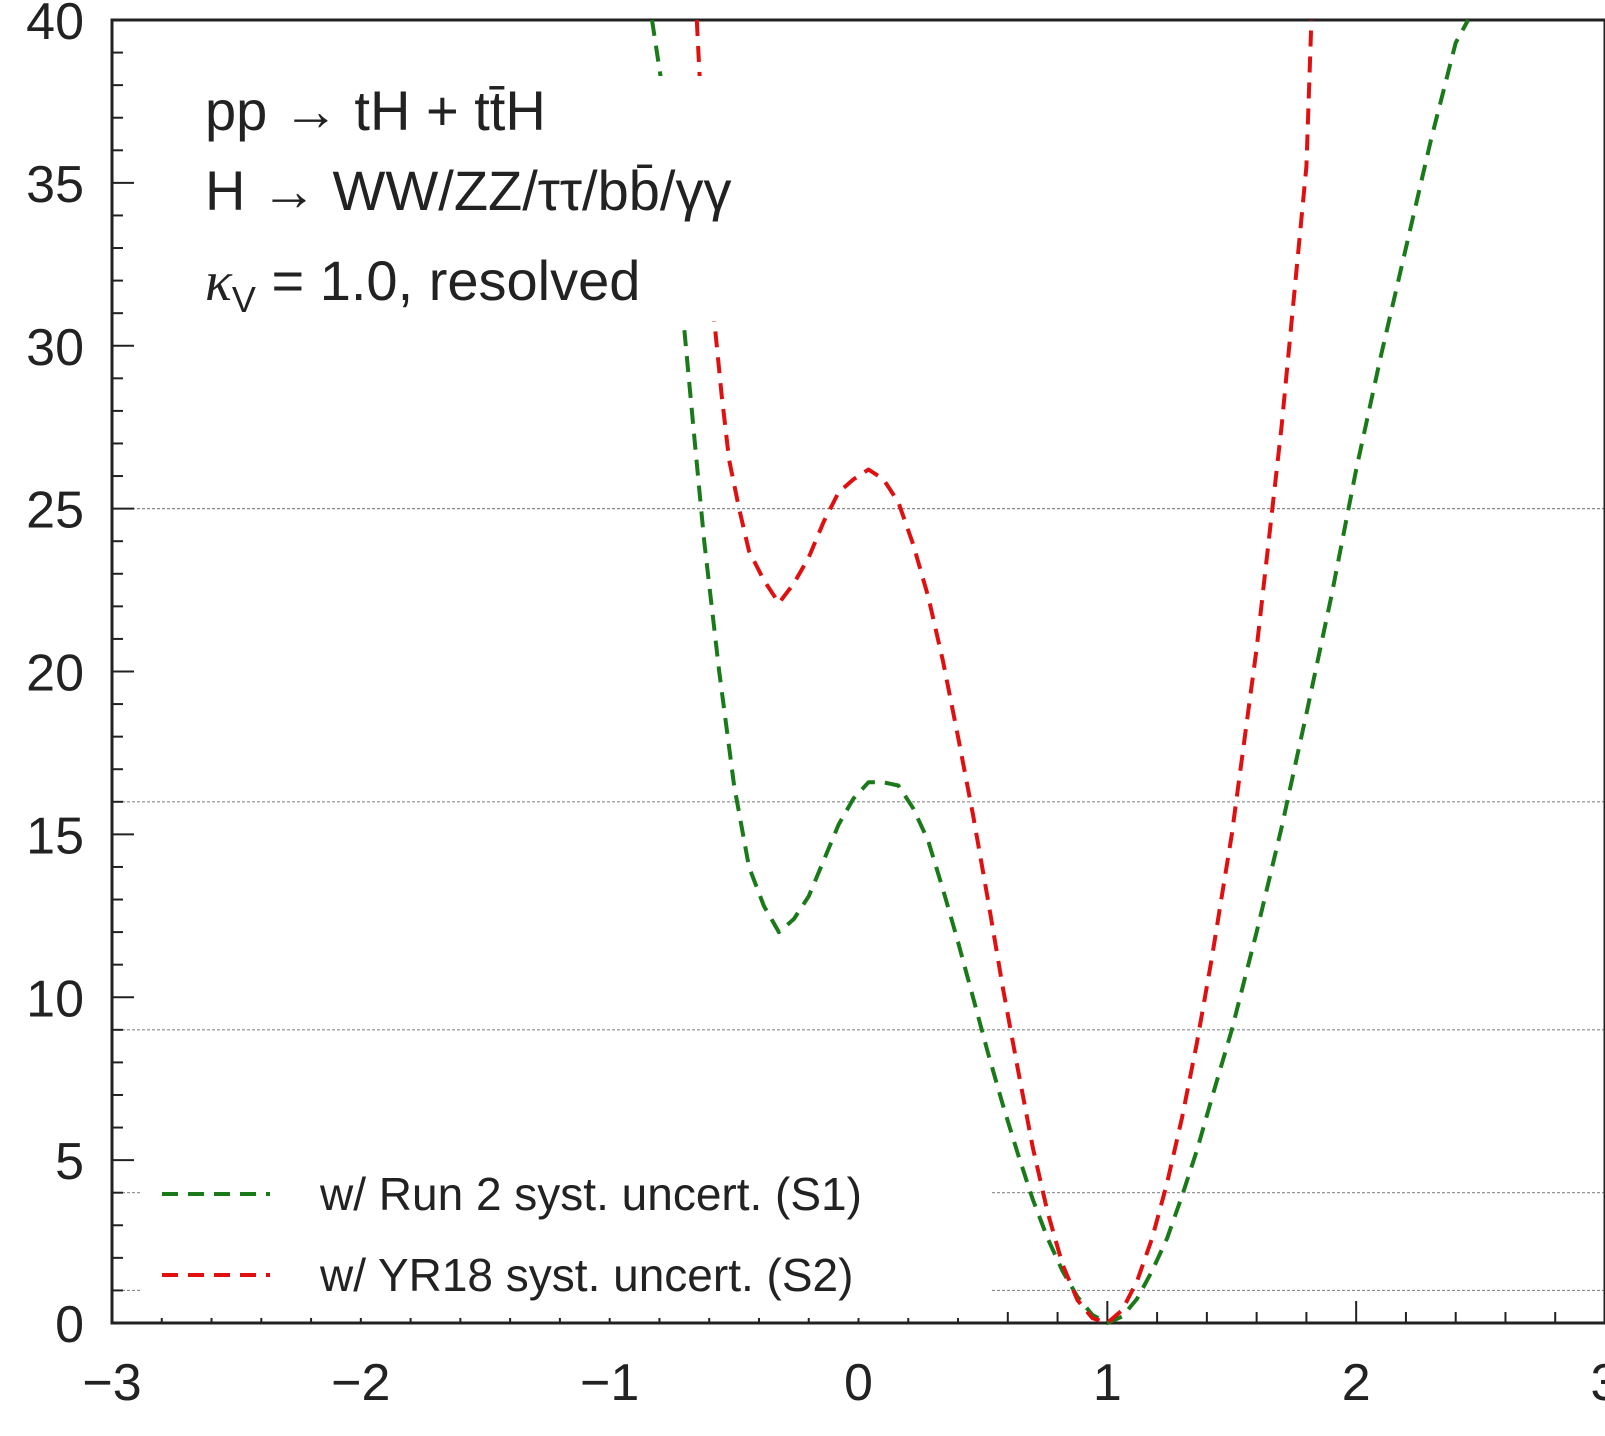  I want to click on x-tick-label: −3, so click(111, 1383).